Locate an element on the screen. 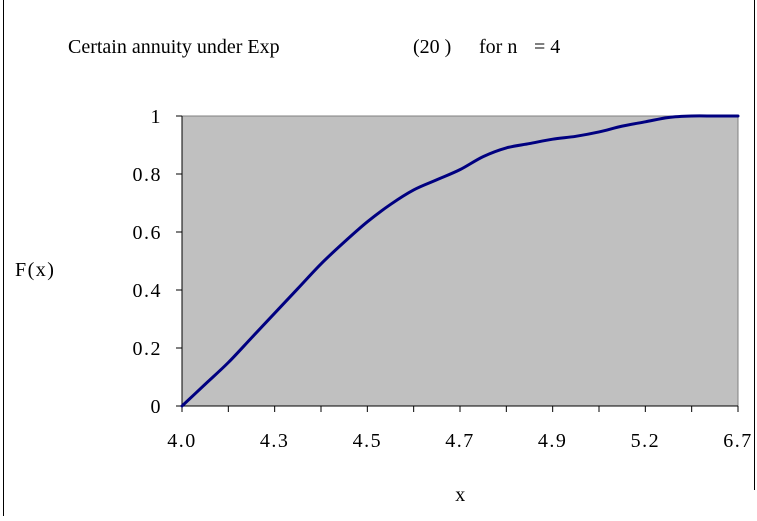  chart-title-part-1: Certain annuity under Exp is located at coordinates (174, 47).